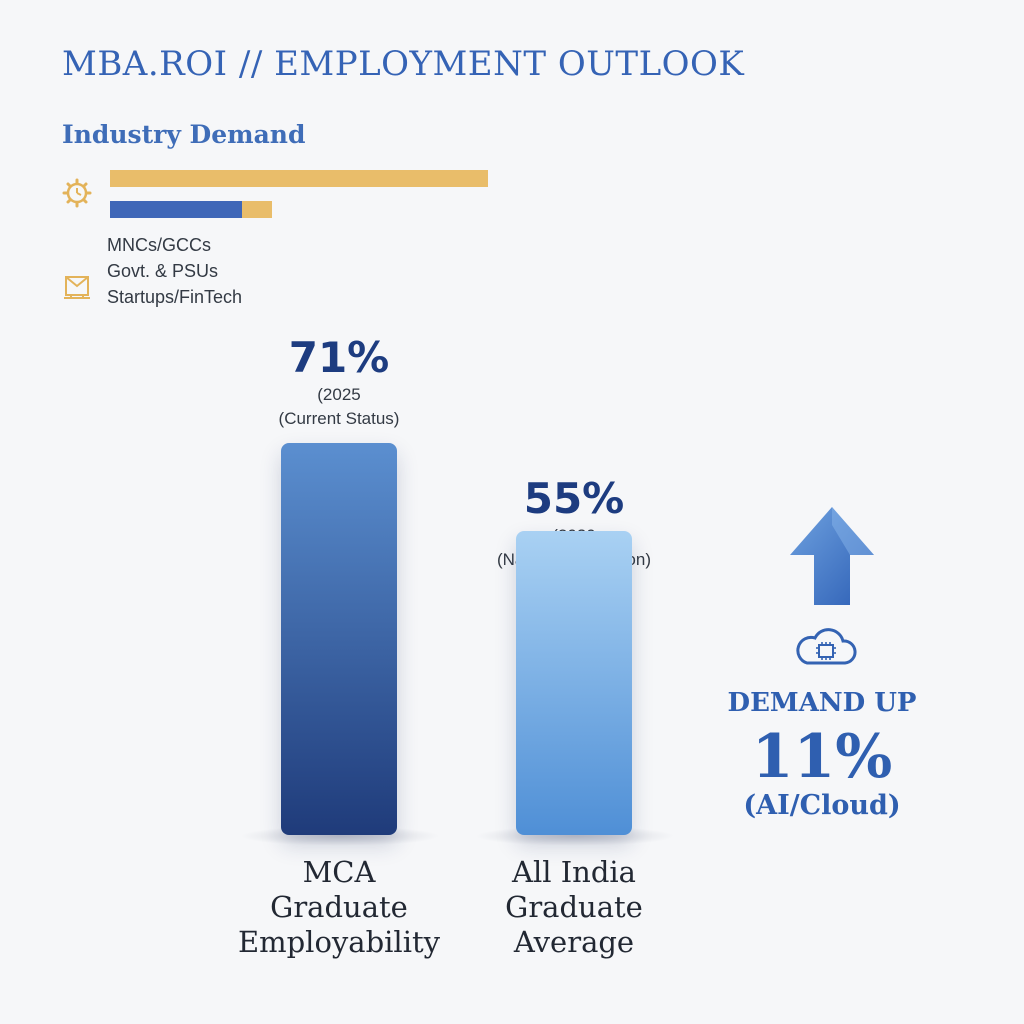 Image resolution: width=1024 pixels, height=1024 pixels. Describe the element at coordinates (403, 64) in the screenshot. I see `page-title: MBA.ROI // EMPLOYMENT OUTLOOK` at that location.